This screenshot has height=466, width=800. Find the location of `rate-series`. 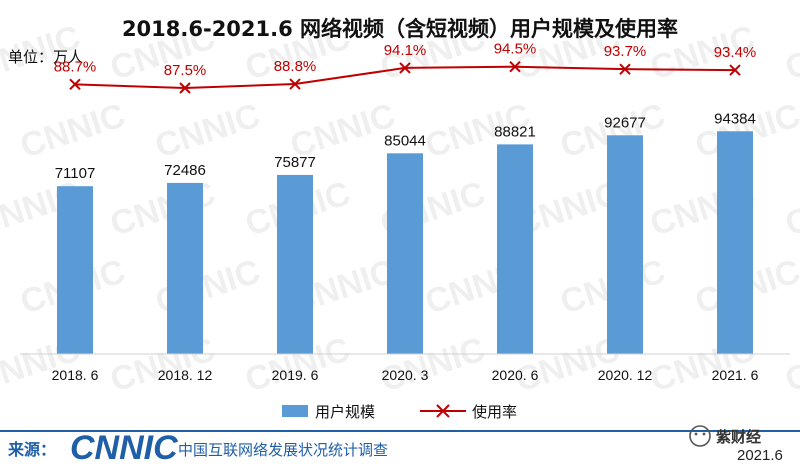

rate-series is located at coordinates (405, 77).